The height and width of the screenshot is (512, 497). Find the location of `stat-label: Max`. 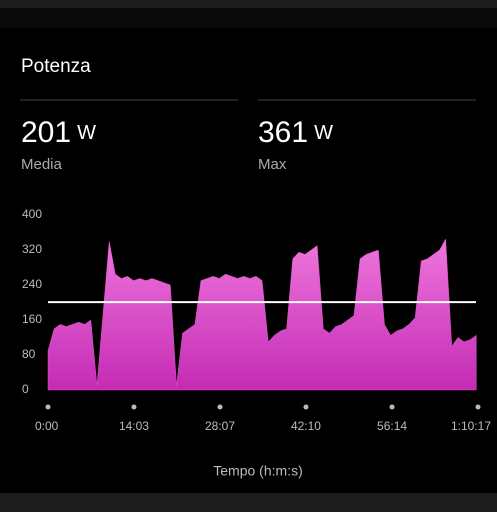

stat-label: Max is located at coordinates (272, 164).